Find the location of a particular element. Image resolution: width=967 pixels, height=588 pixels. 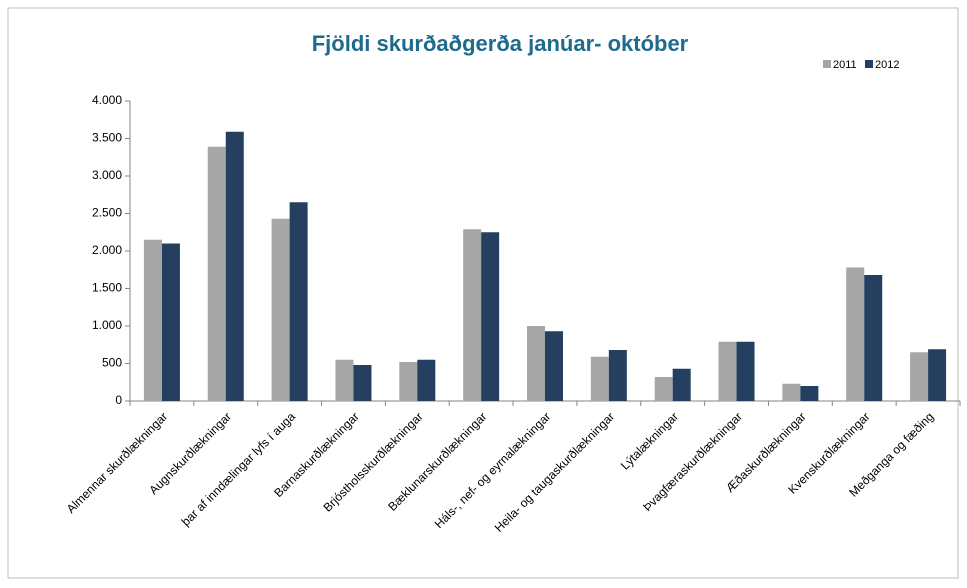

chart-title: Fjöldi skurðaðgerða janúar- október is located at coordinates (500, 43).